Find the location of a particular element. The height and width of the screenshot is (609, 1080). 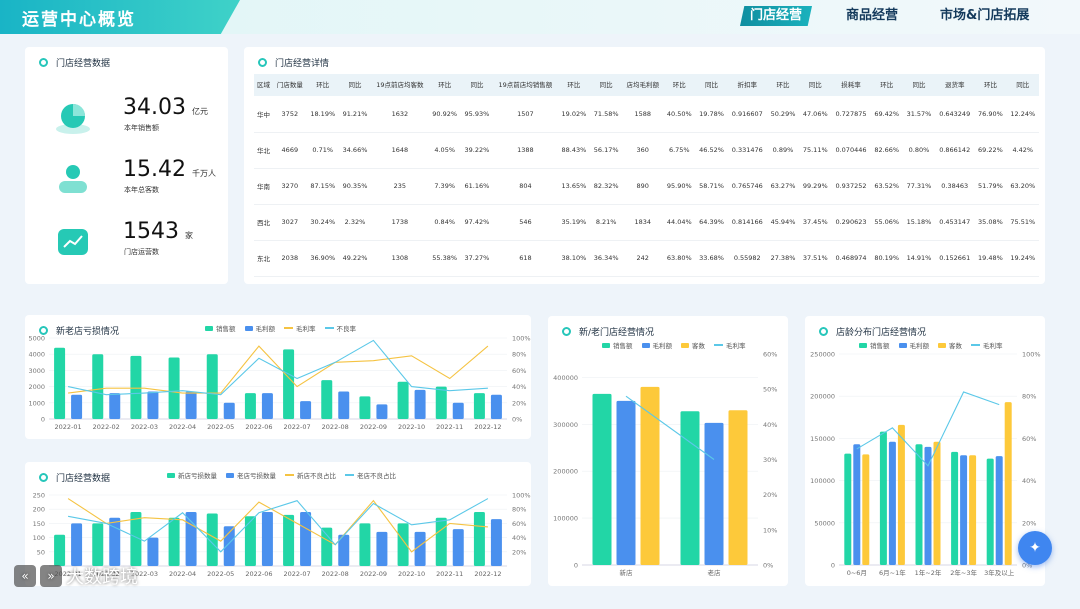

watermark: « » 大数跨境 is located at coordinates (76, 576).